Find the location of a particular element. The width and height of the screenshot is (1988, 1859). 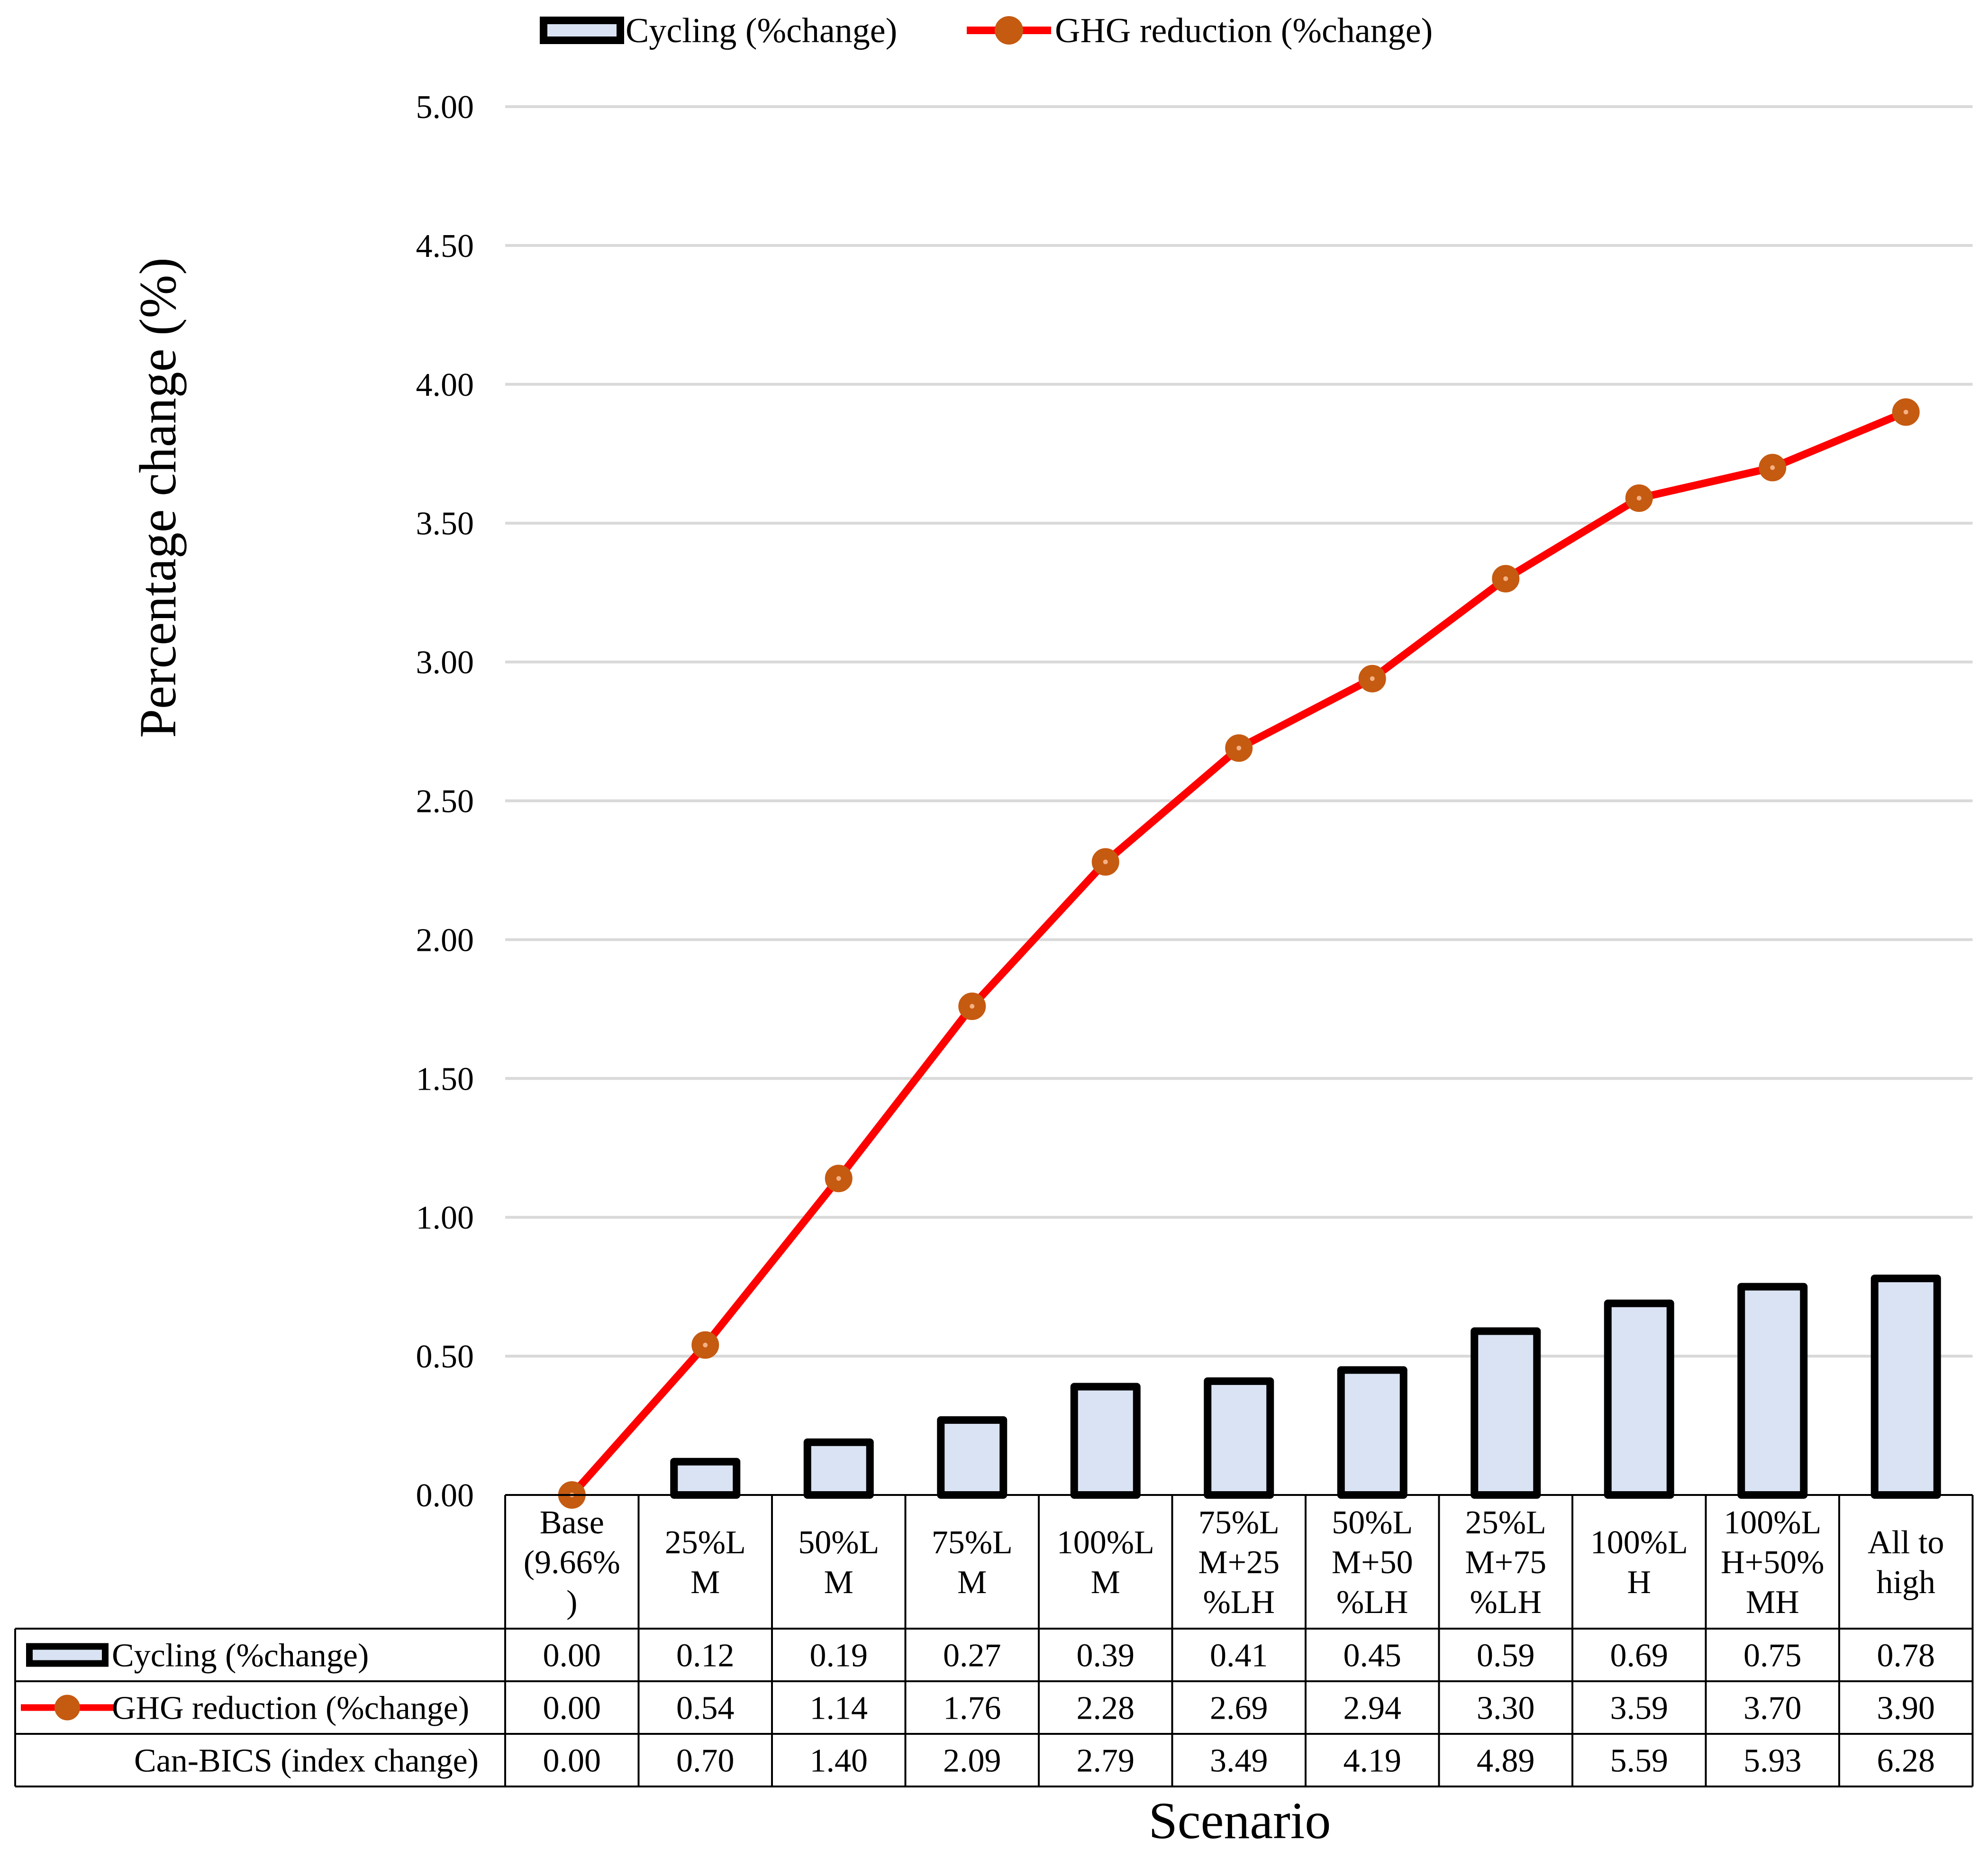

table-cell: 3.70 is located at coordinates (1772, 1708).